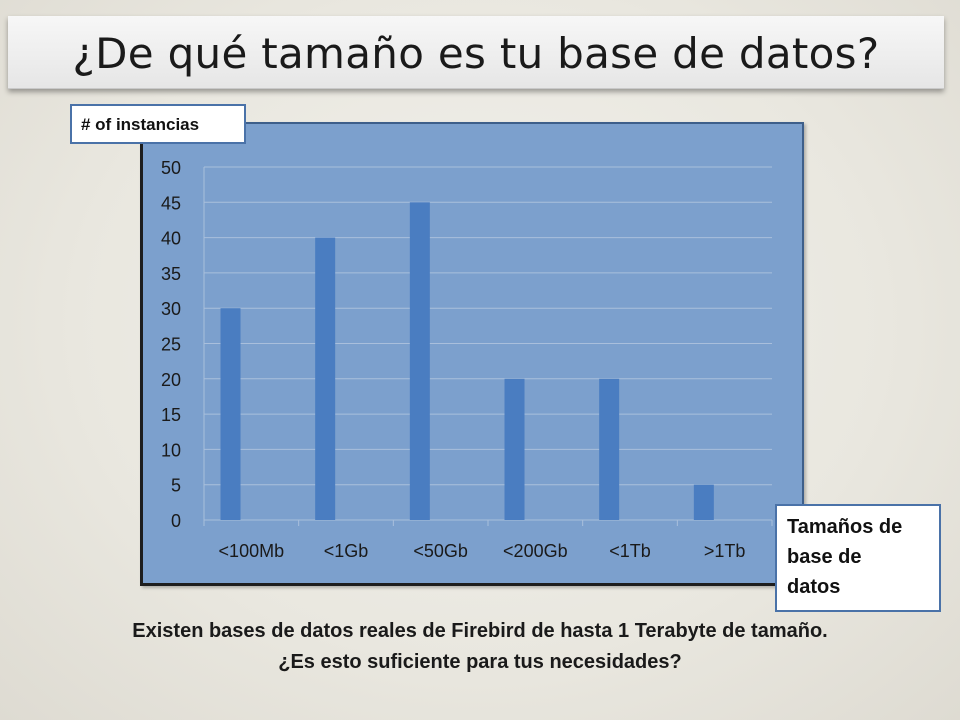 This screenshot has height=720, width=960. What do you see at coordinates (171, 380) in the screenshot?
I see `y-tick-label: 20` at bounding box center [171, 380].